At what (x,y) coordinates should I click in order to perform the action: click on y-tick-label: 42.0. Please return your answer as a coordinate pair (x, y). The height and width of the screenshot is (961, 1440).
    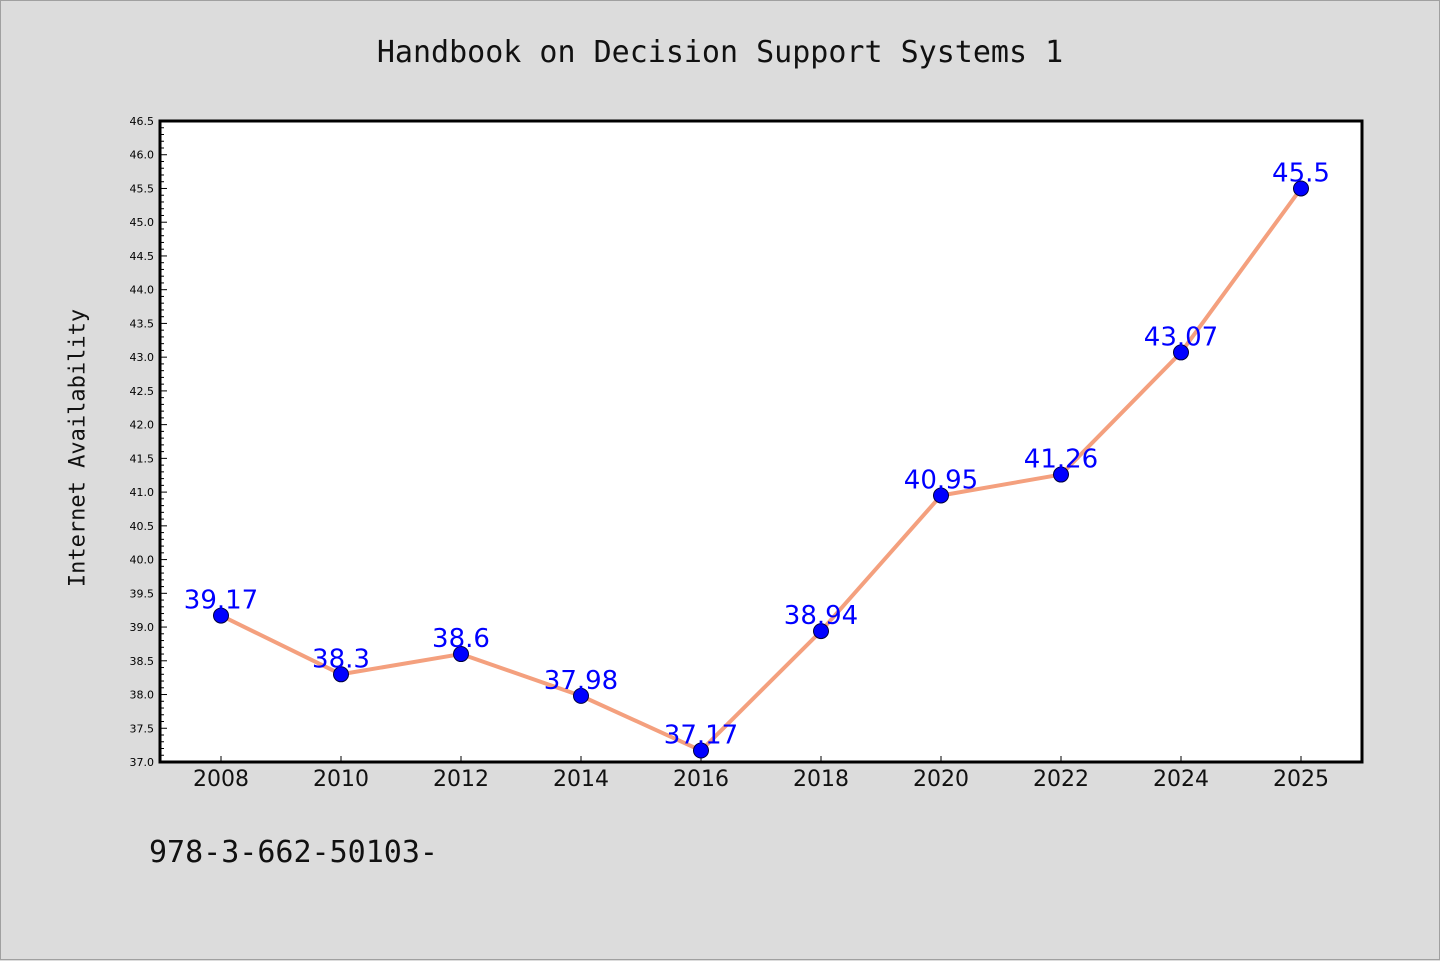
    Looking at the image, I should click on (142, 425).